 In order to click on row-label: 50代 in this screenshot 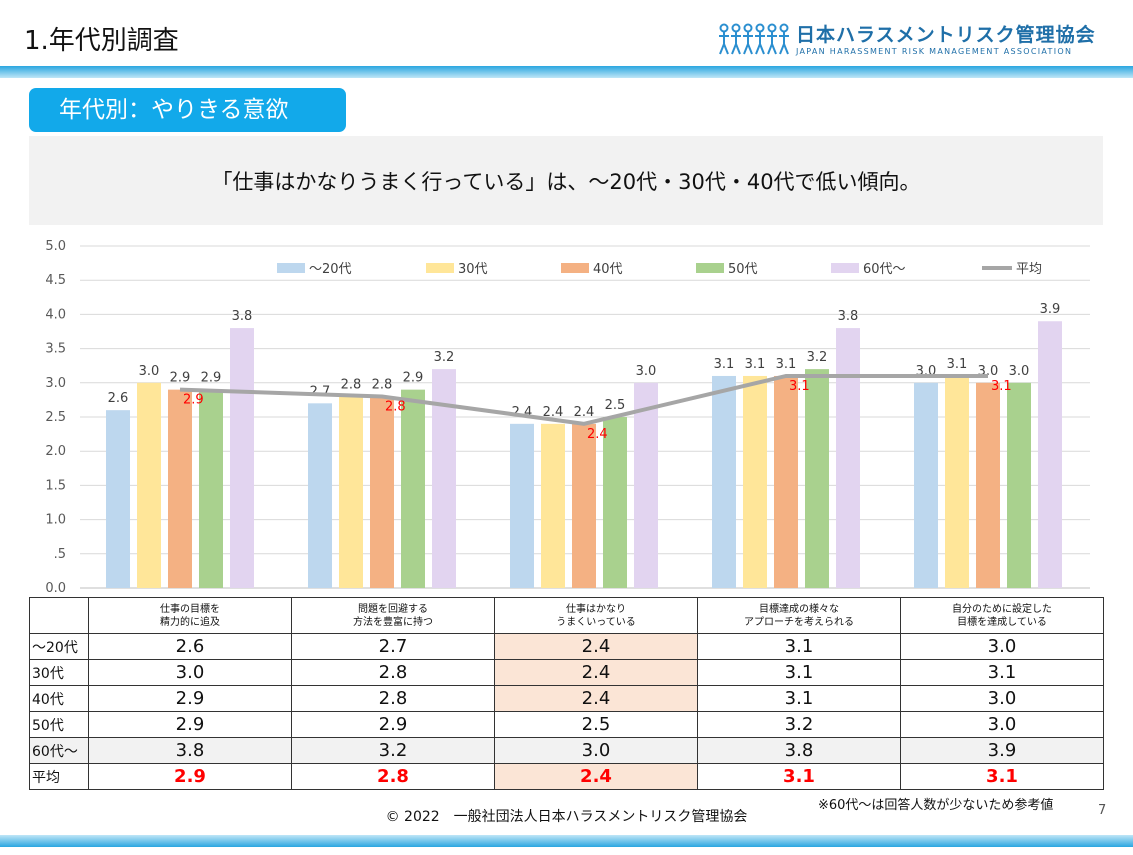, I will do `click(59, 724)`.